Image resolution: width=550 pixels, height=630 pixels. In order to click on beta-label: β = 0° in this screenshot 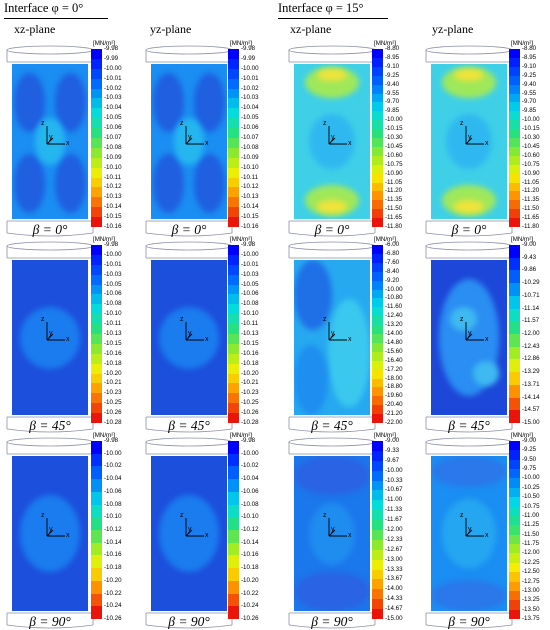, I will do `click(50, 230)`.